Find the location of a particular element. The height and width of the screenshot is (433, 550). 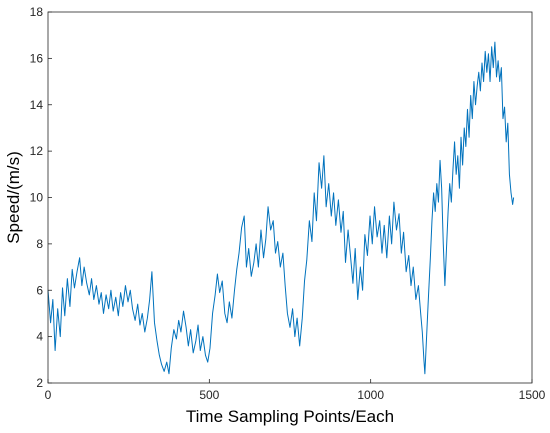

y-tick-label: 2 is located at coordinates (39, 383).